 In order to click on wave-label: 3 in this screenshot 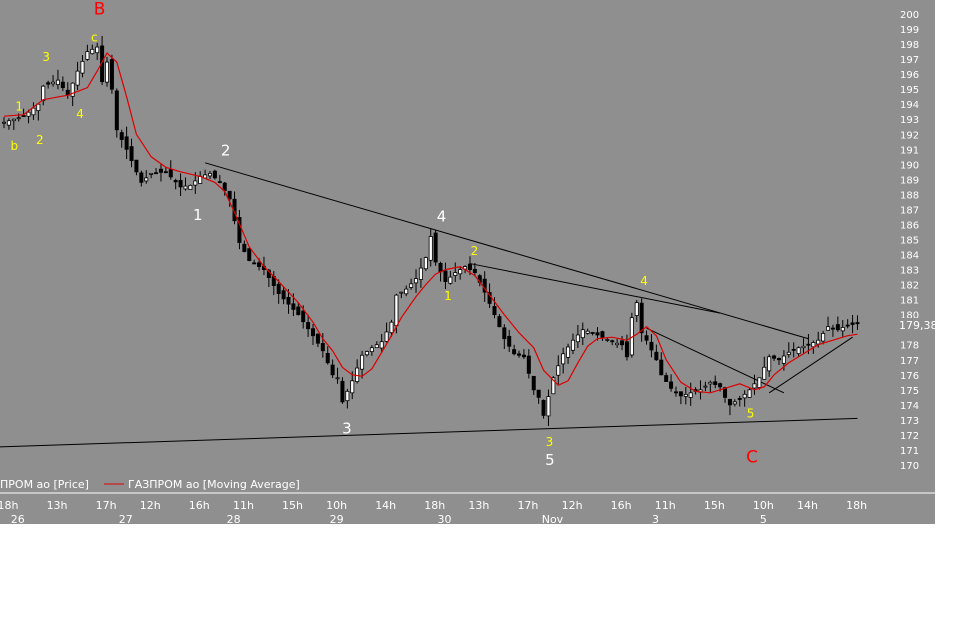, I will do `click(550, 442)`.